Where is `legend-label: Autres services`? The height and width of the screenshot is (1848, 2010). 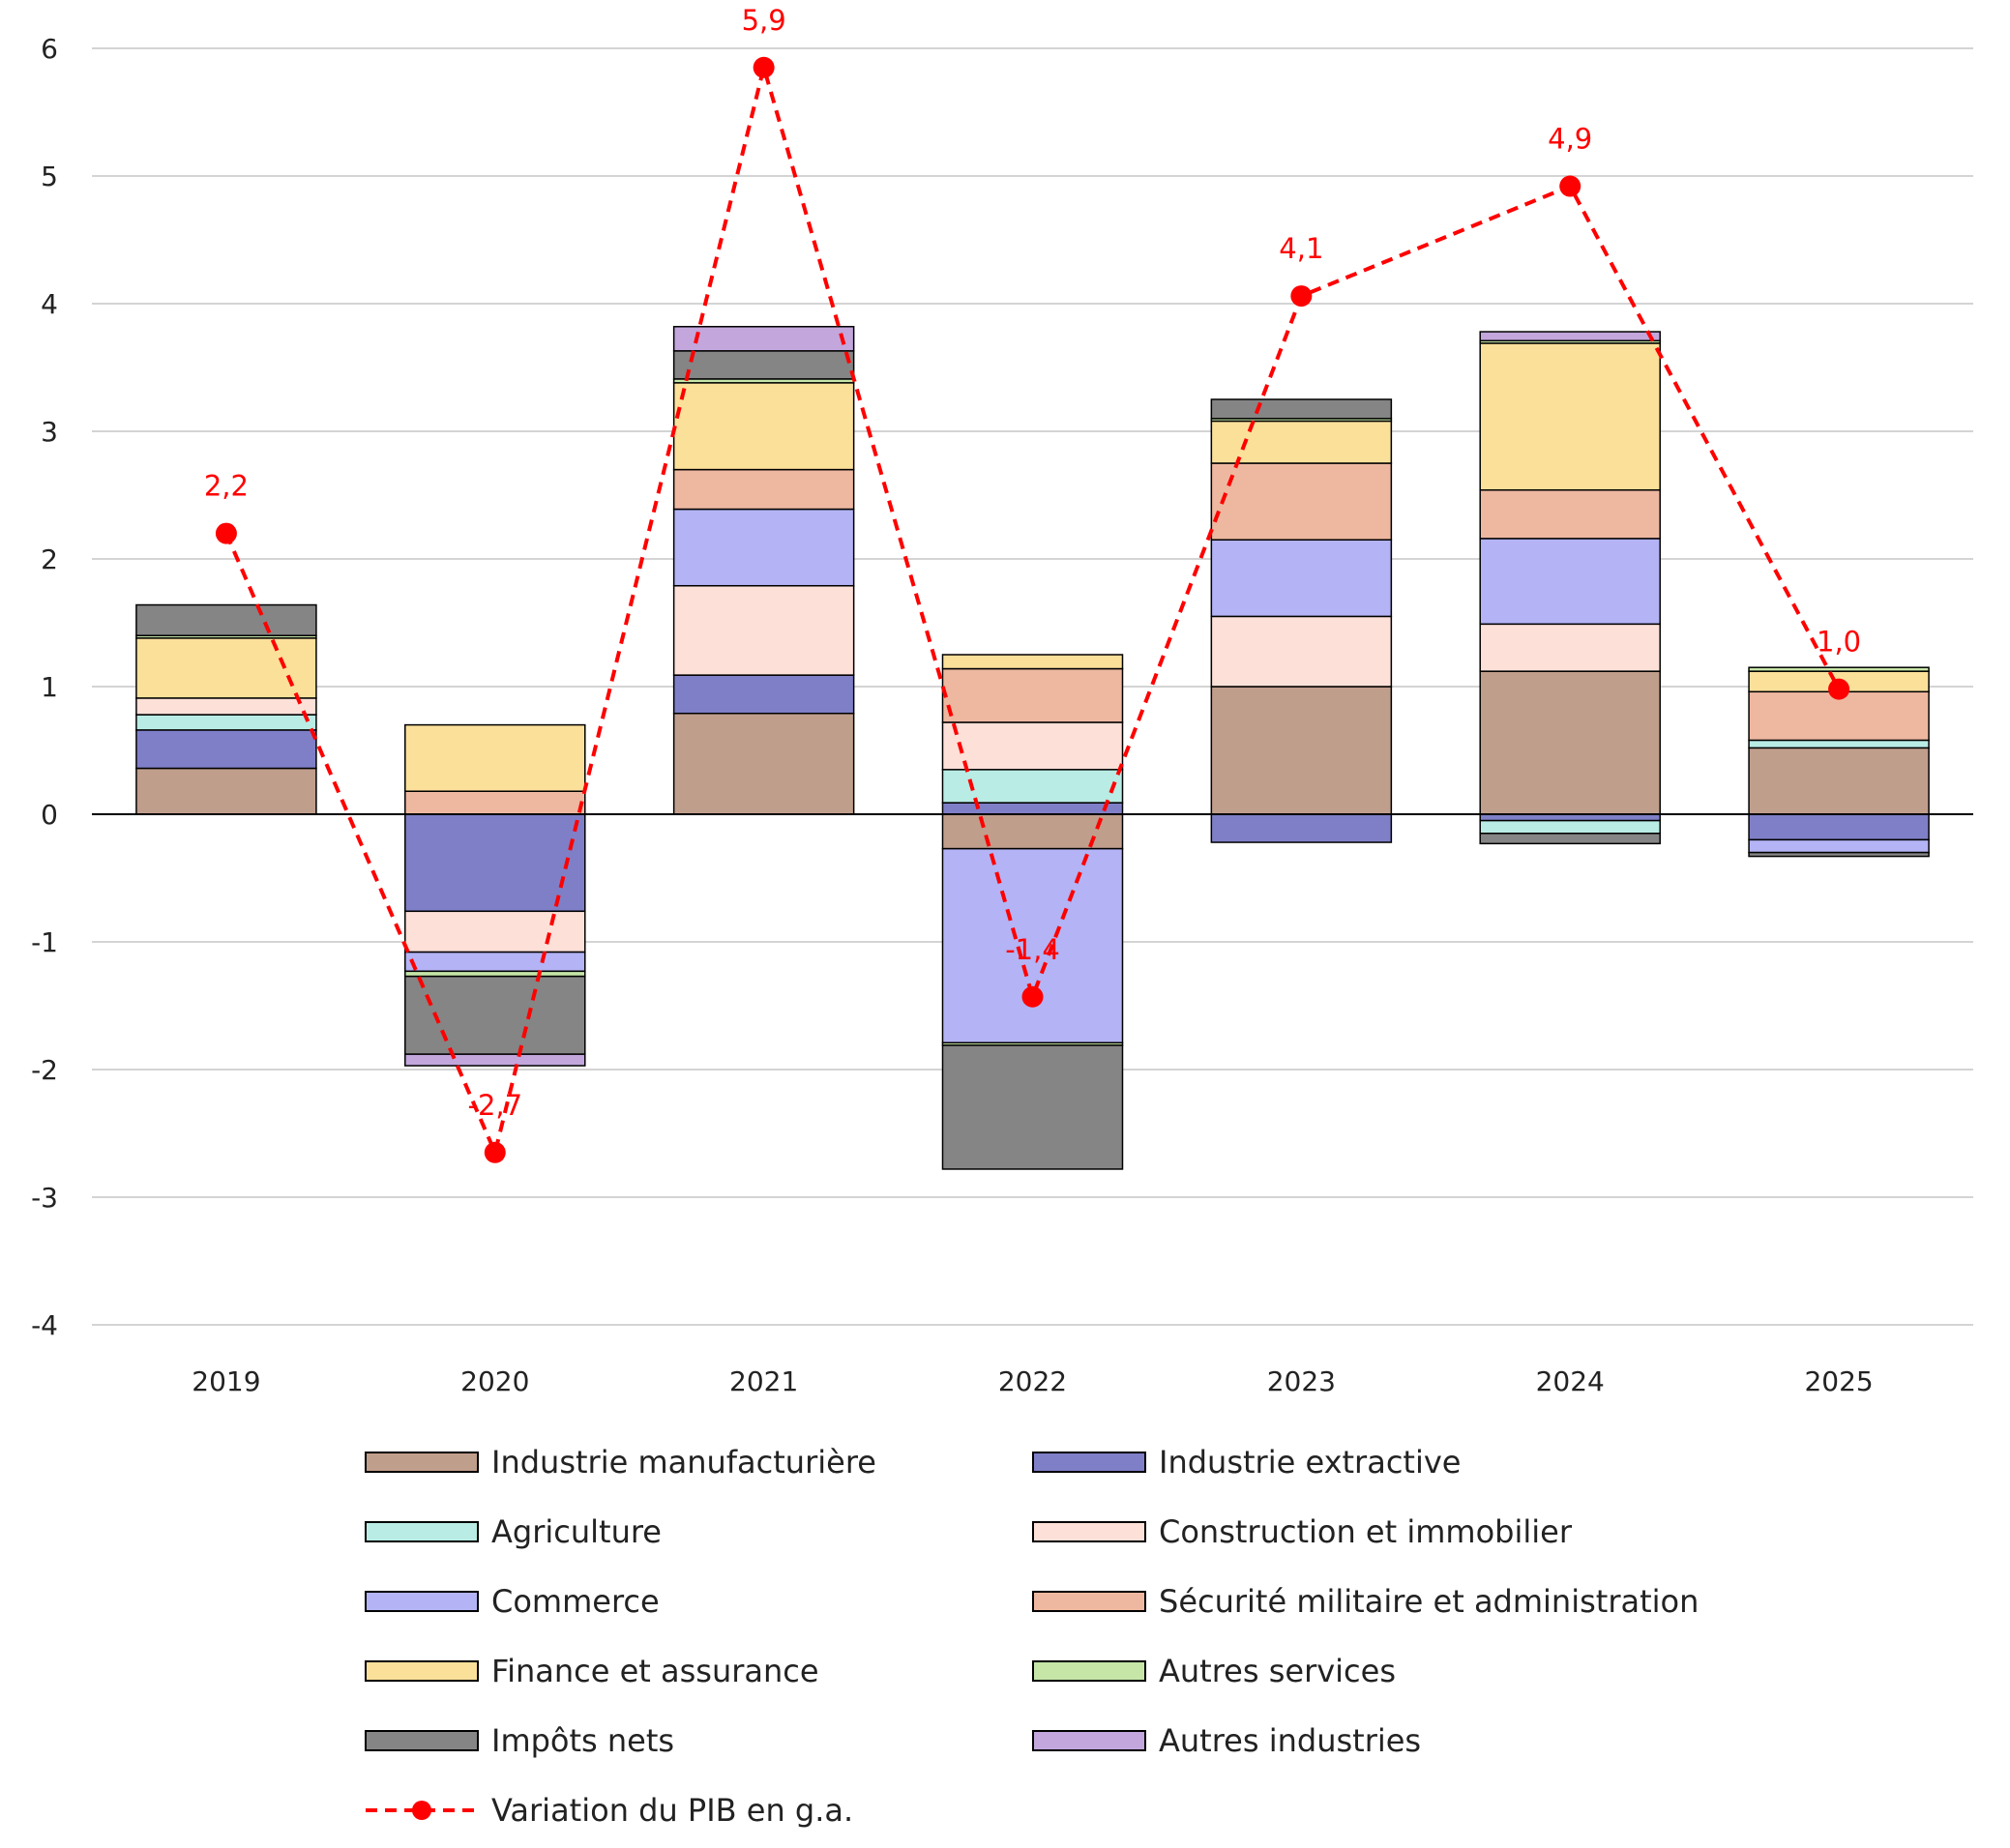
legend-label: Autres services is located at coordinates (1277, 1671).